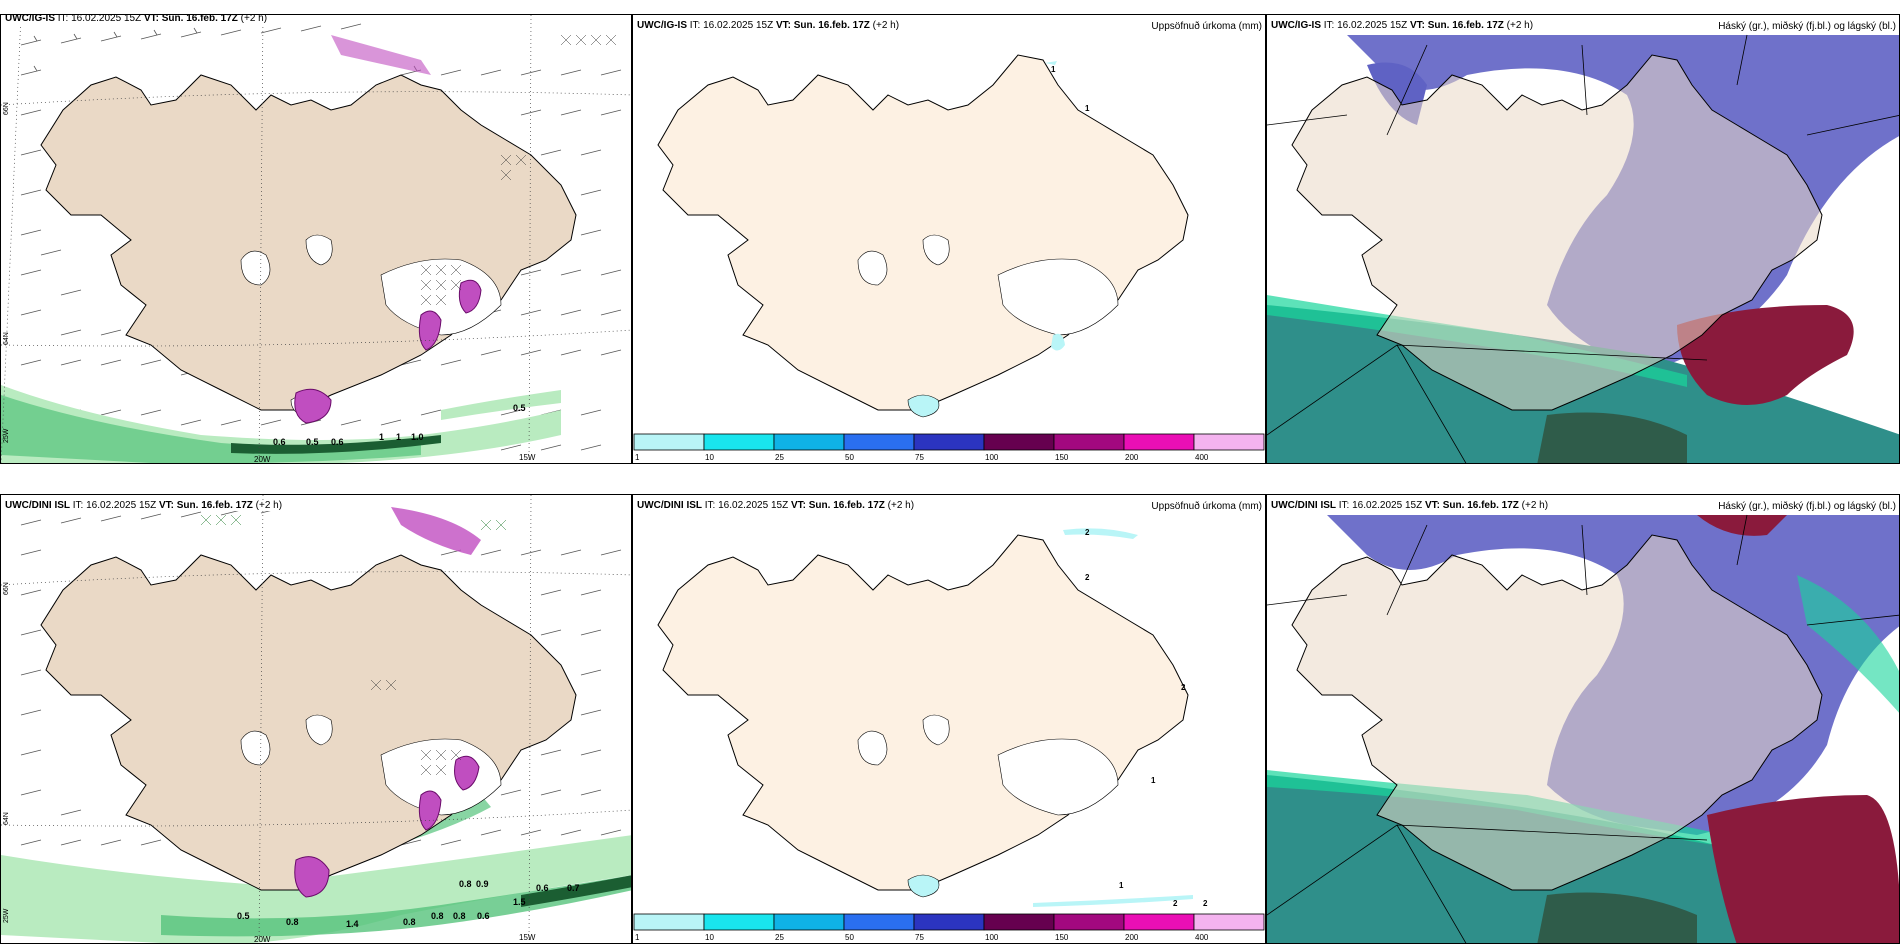 This screenshot has width=1900, height=950. What do you see at coordinates (637, 457) in the screenshot?
I see `colorbar-tick-label: 1` at bounding box center [637, 457].